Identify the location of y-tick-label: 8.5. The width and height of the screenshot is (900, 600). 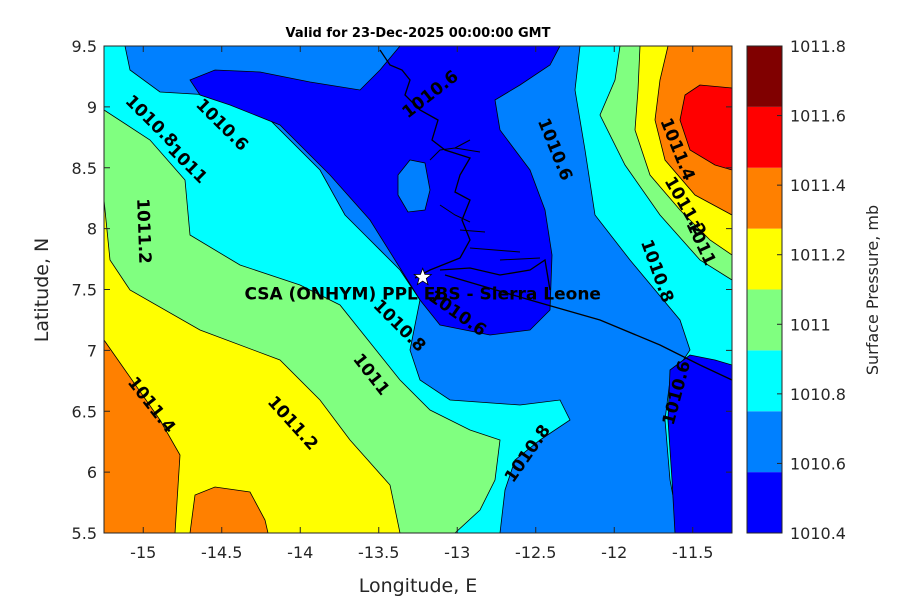
(84, 168).